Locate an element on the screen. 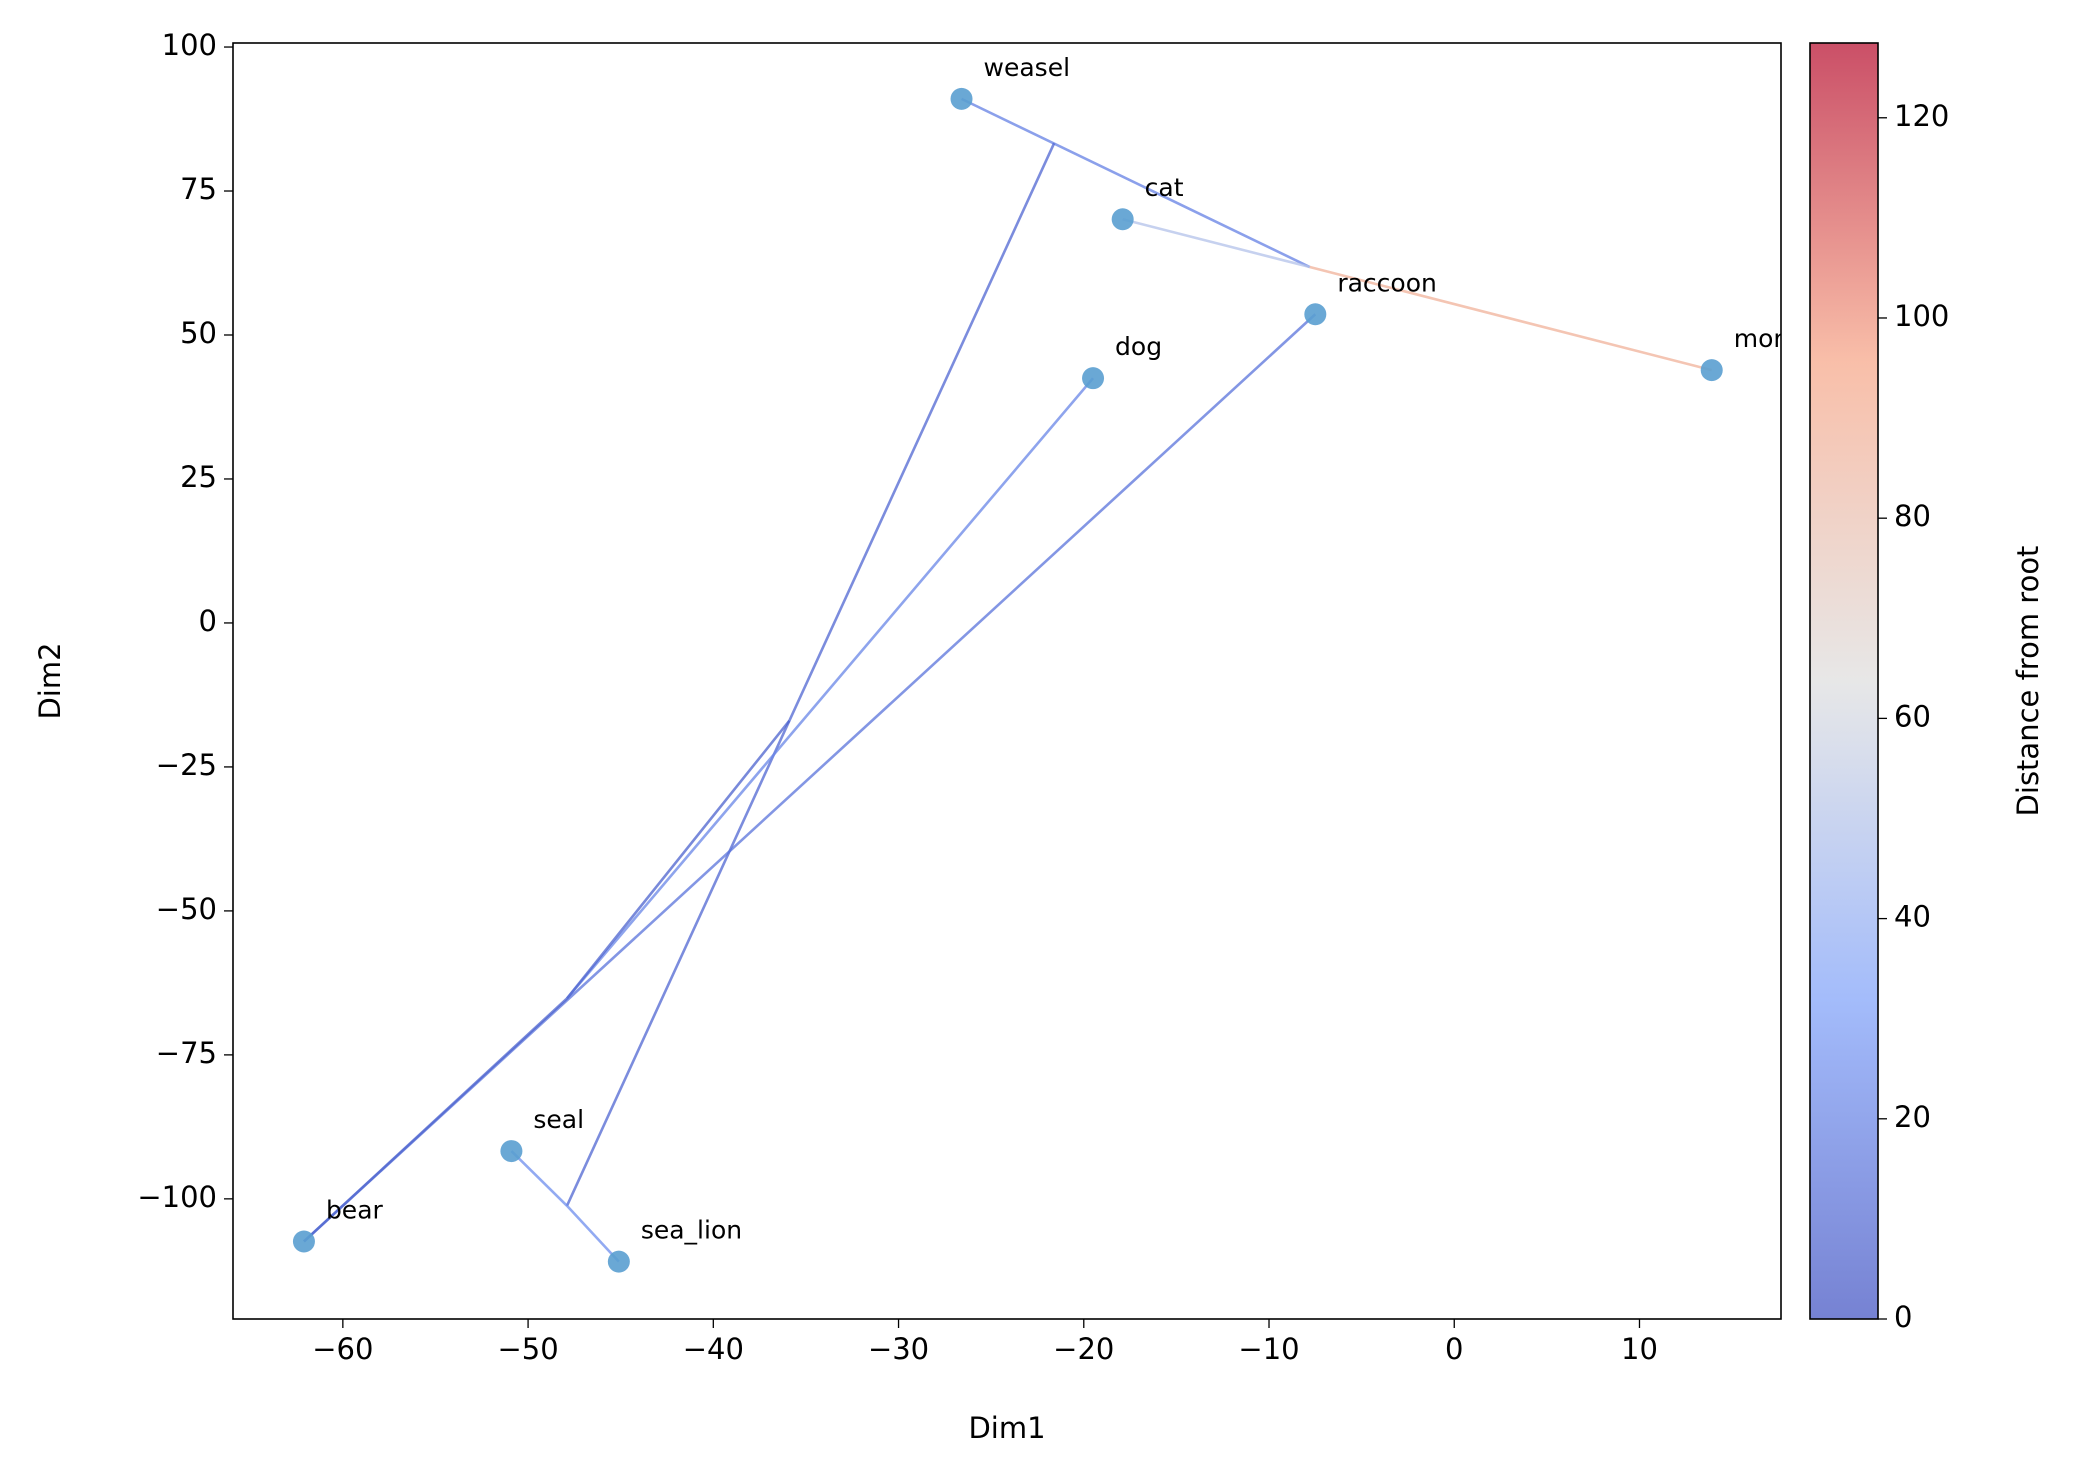 The width and height of the screenshot is (2075, 1469). colorbar-tick-label: 120 is located at coordinates (1921, 116).